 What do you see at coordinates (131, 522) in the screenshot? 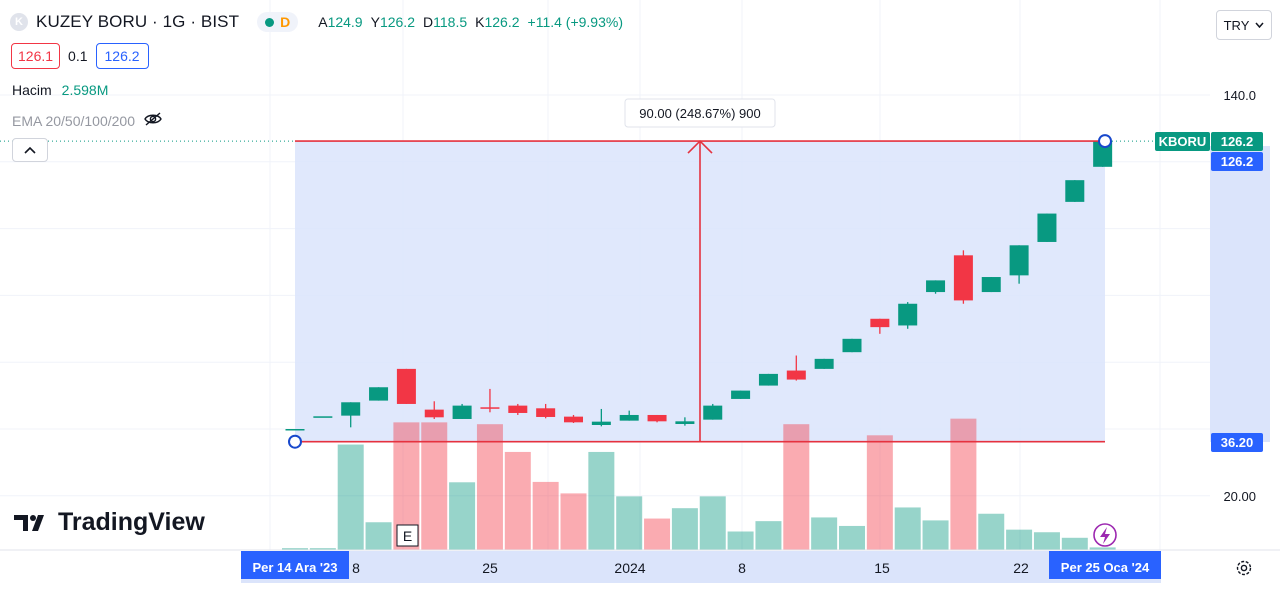
I see `tradingview-wordmark: TradingView` at bounding box center [131, 522].